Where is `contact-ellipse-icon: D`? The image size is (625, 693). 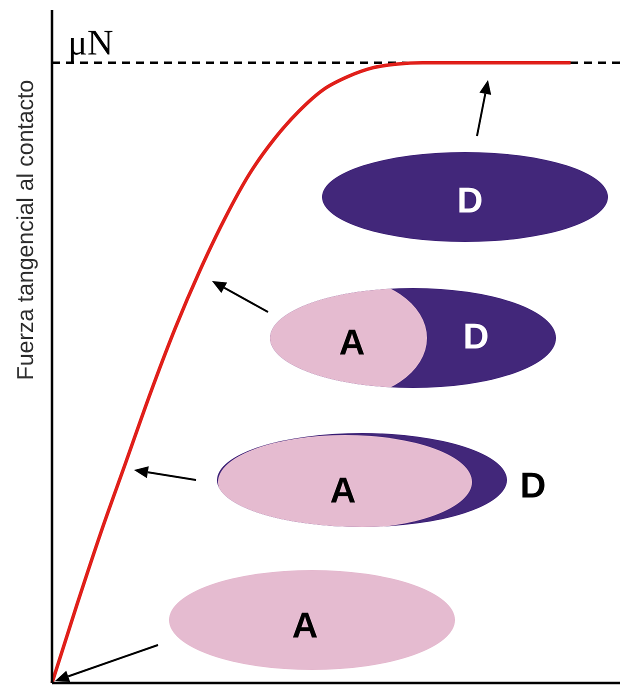 contact-ellipse-icon: D is located at coordinates (465, 197).